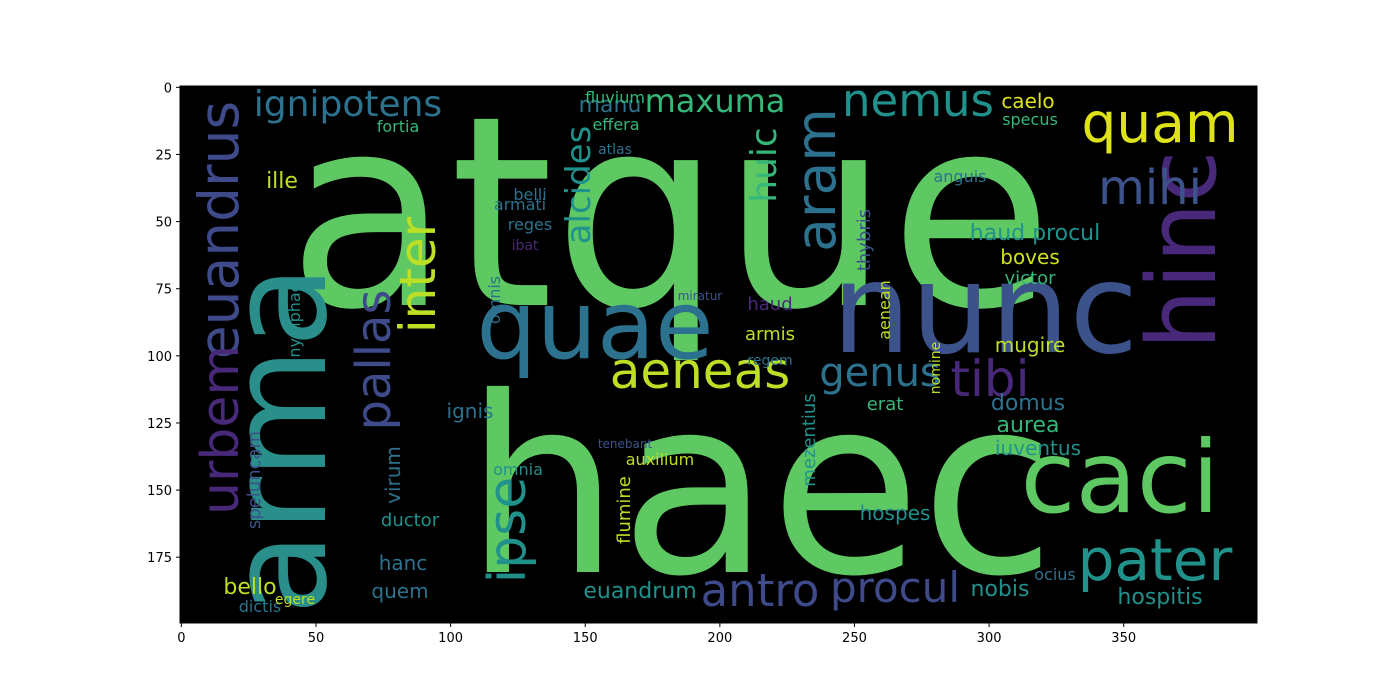 The height and width of the screenshot is (700, 1400). What do you see at coordinates (221, 430) in the screenshot?
I see `word: urbem` at bounding box center [221, 430].